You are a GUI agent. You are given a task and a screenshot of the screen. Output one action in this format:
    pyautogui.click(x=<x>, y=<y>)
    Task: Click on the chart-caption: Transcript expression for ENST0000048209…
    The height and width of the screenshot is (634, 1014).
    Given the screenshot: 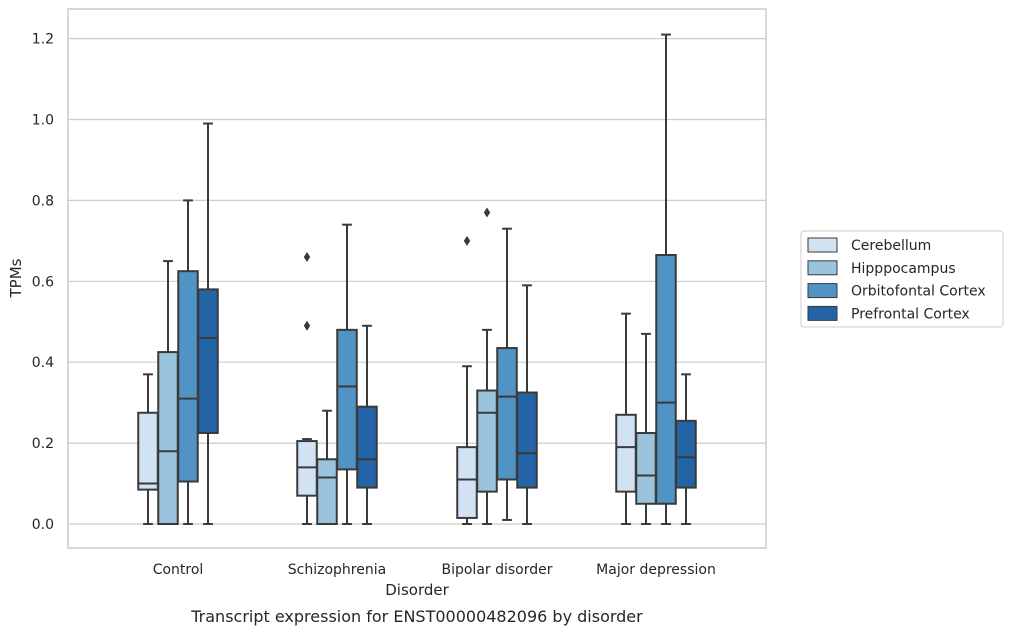 What is the action you would take?
    pyautogui.click(x=416, y=616)
    